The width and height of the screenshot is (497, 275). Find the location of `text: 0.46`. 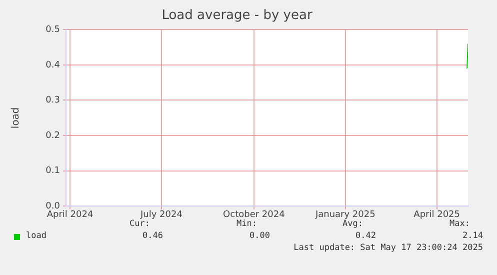

text: 0.46 is located at coordinates (152, 236).